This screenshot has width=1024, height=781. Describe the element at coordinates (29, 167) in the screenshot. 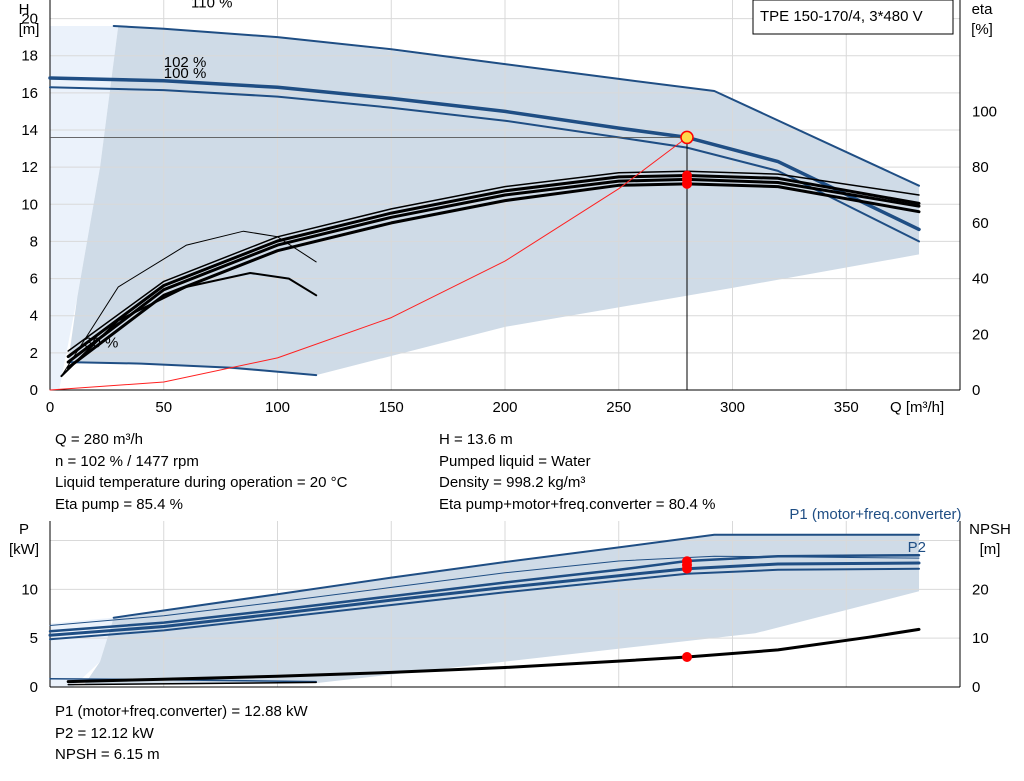

I see `y-tick-label-left: 12` at that location.